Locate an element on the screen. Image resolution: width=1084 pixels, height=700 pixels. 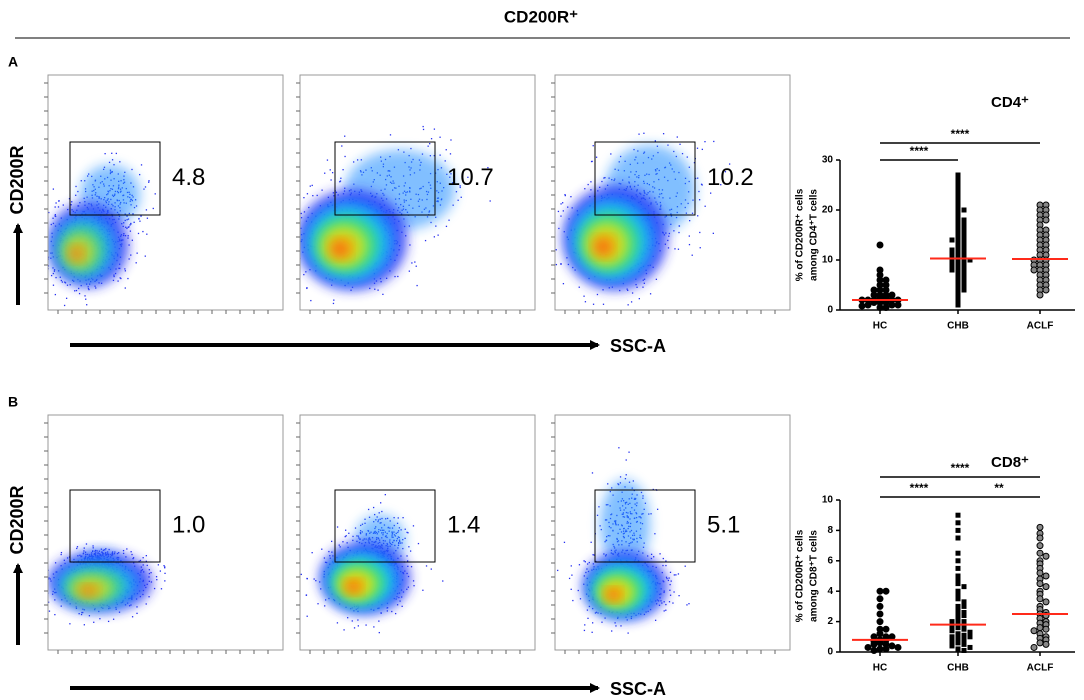
flow-plot is located at coordinates (416, 194).